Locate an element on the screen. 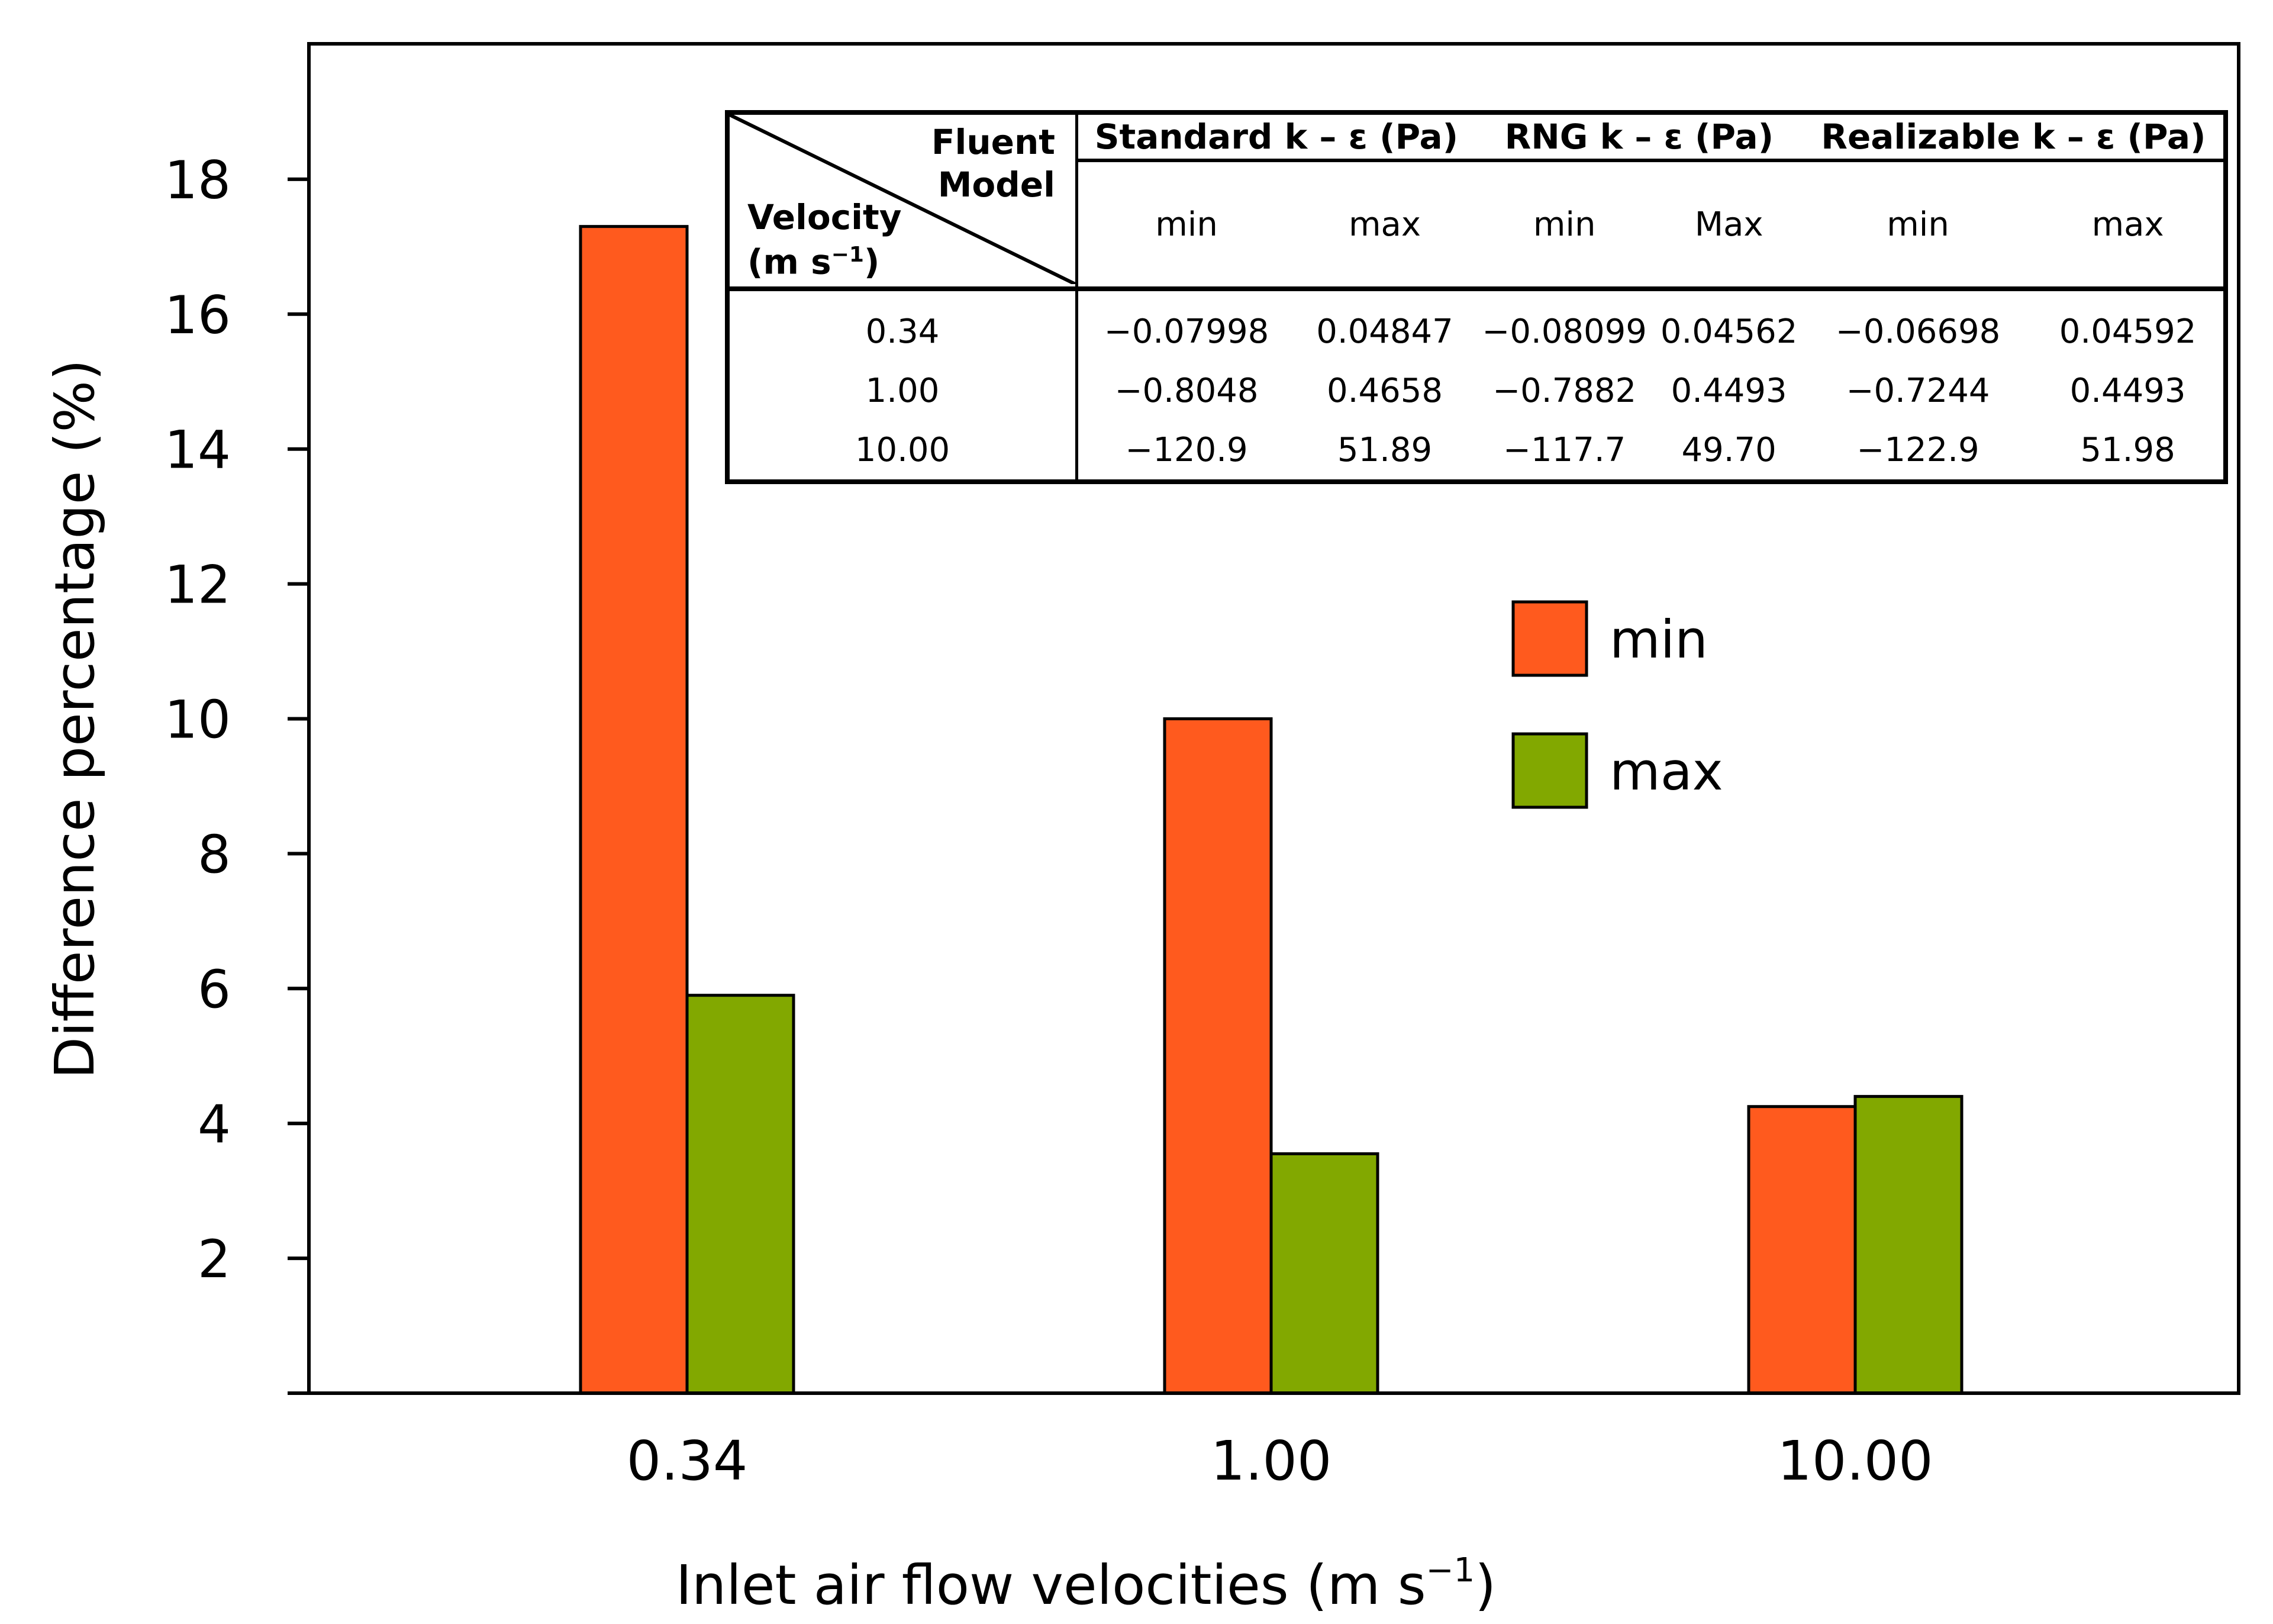 The width and height of the screenshot is (2273, 1624). y-tick-label: 8 is located at coordinates (214, 854).